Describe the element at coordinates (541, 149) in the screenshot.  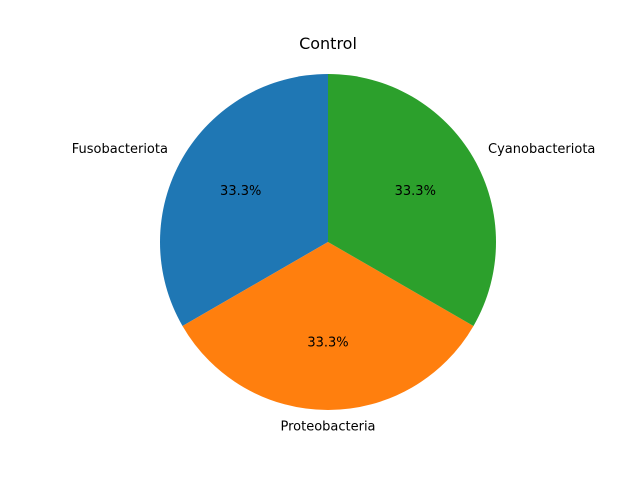
I see `slice-label-cyanobacteriota: Cyanobacteriota` at that location.